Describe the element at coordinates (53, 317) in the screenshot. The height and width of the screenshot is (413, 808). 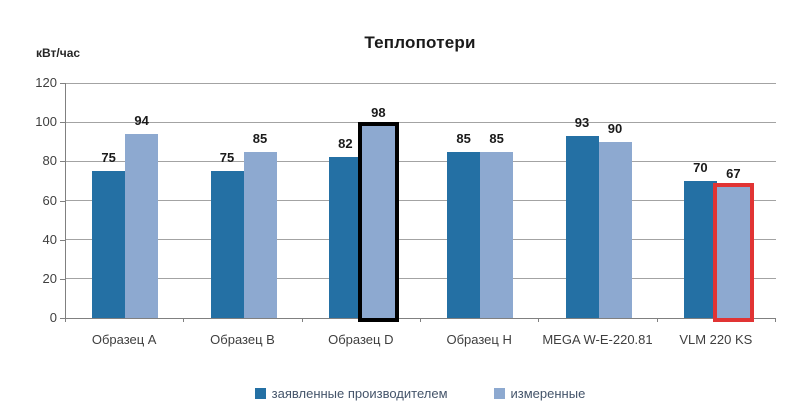
I see `y-tick-label: 0` at that location.